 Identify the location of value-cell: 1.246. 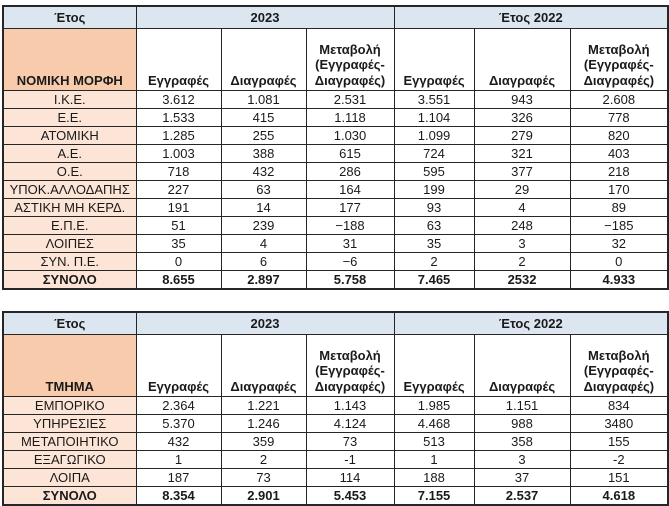
(263, 423).